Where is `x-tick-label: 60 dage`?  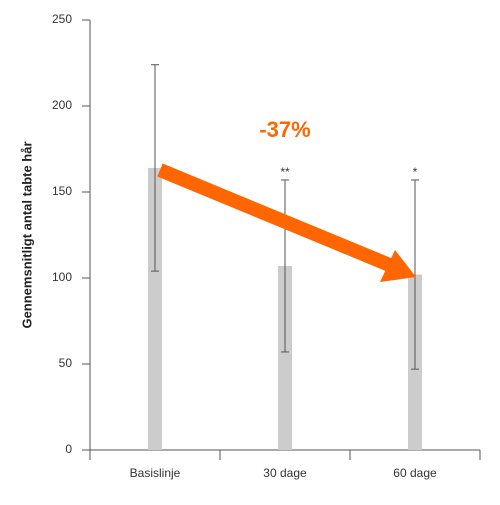 x-tick-label: 60 dage is located at coordinates (415, 473).